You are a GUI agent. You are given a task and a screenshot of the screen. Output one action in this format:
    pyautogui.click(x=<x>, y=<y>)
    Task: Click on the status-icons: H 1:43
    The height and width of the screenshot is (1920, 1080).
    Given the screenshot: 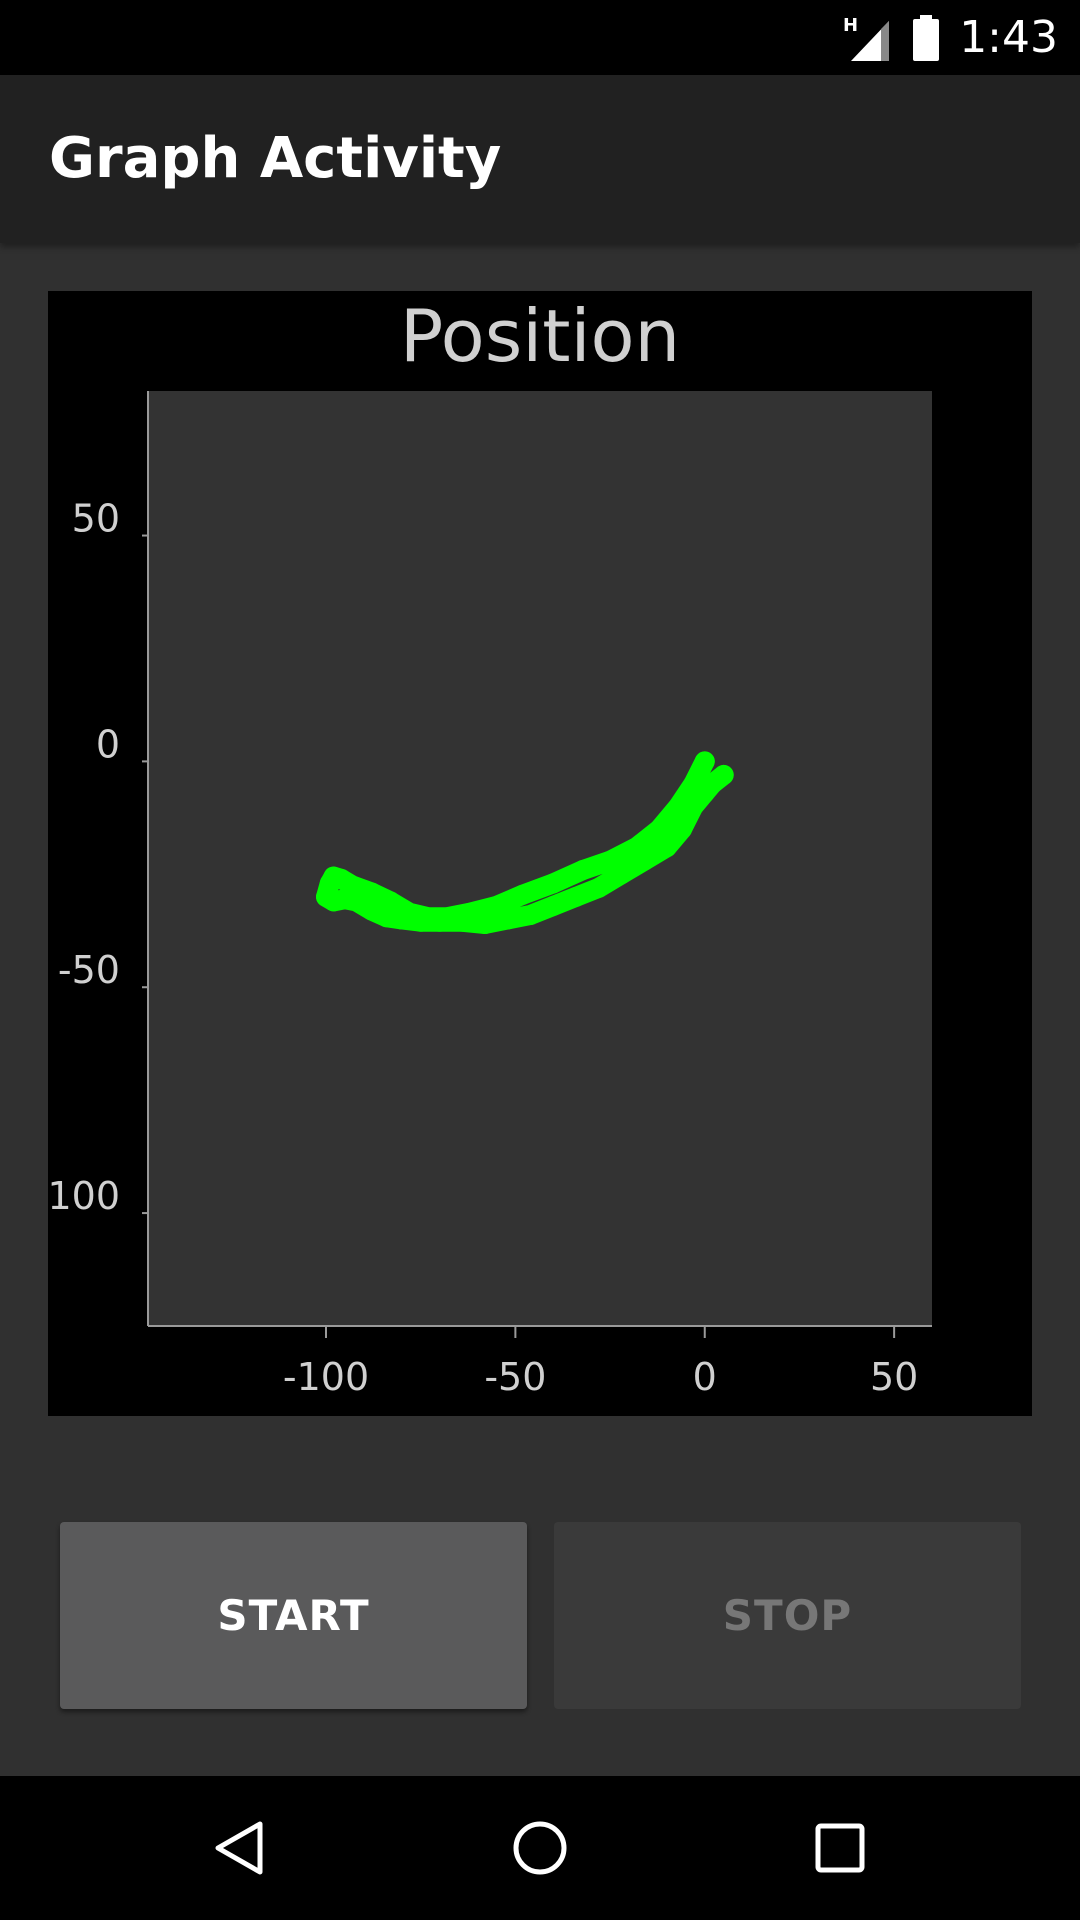 What is the action you would take?
    pyautogui.click(x=950, y=37)
    